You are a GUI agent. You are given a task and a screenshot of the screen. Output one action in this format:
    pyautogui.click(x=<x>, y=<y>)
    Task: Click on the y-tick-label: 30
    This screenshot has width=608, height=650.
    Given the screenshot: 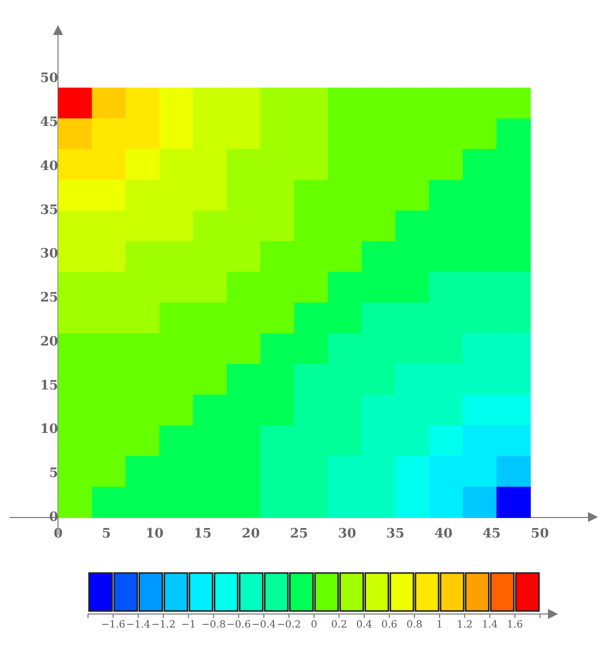 What is the action you would take?
    pyautogui.click(x=49, y=254)
    